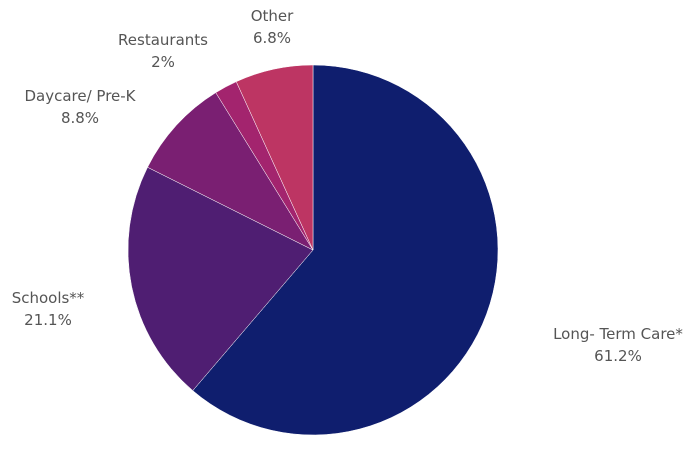  I want to click on slice-label-value-3: 2%, so click(163, 62).